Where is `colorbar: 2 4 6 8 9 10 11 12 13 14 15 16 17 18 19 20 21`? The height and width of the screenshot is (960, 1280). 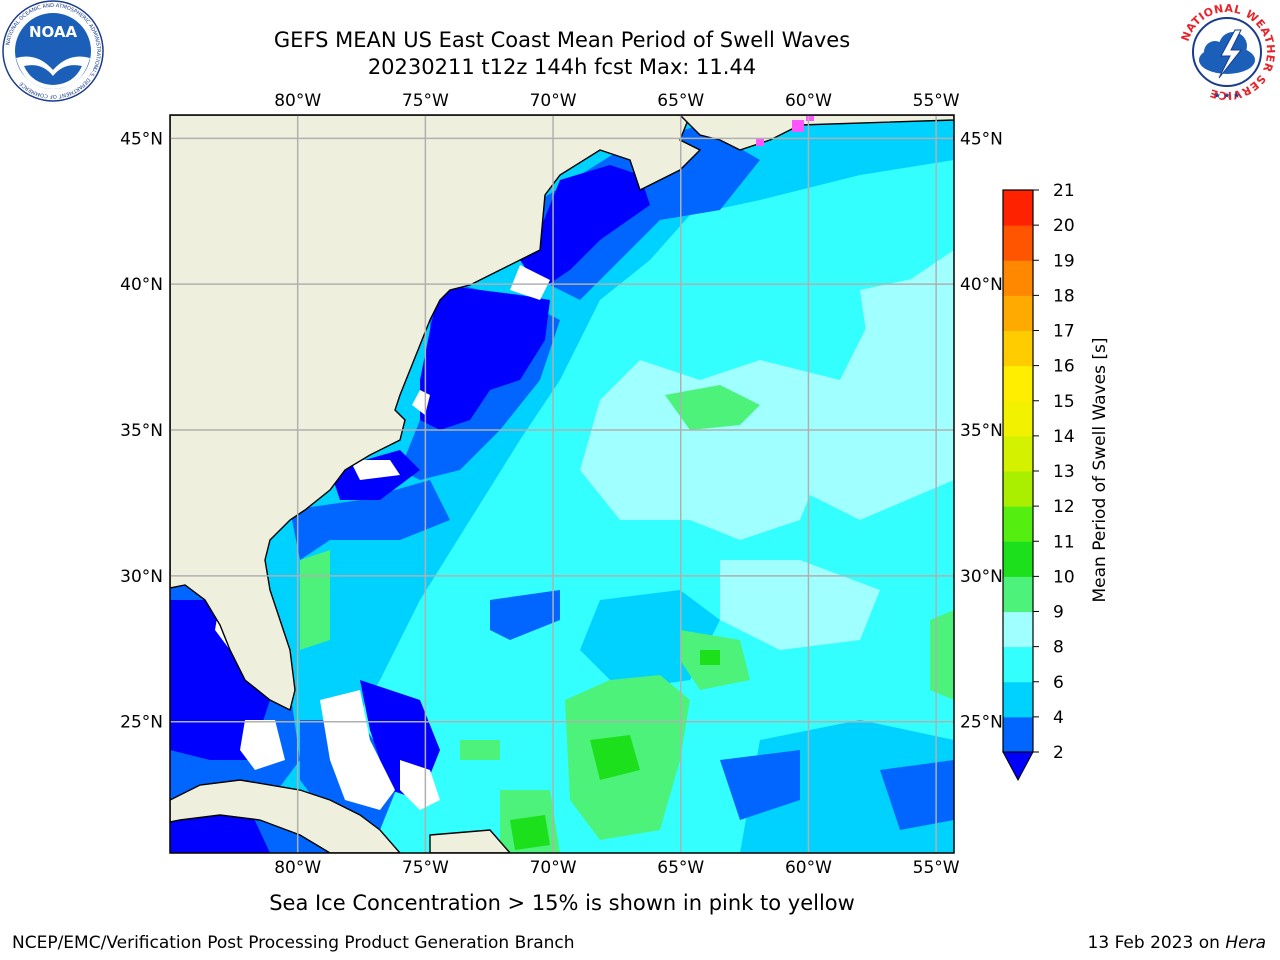 colorbar: 2 4 6 8 9 10 11 12 13 14 15 16 17 18 19 20 21 is located at coordinates (1038, 481).